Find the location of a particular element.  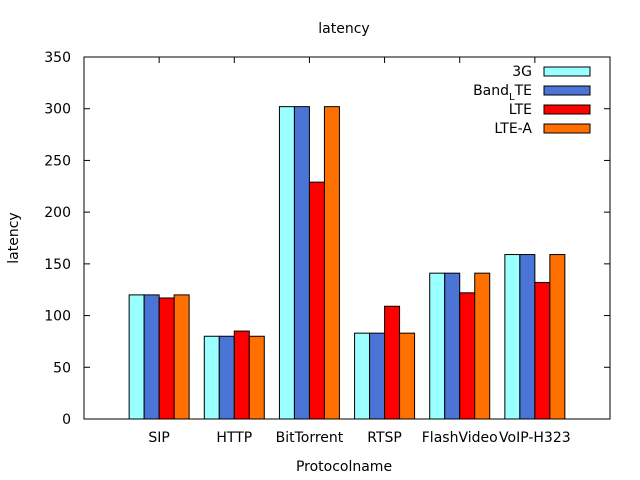

x-tick-label: BitTorrent is located at coordinates (310, 438).